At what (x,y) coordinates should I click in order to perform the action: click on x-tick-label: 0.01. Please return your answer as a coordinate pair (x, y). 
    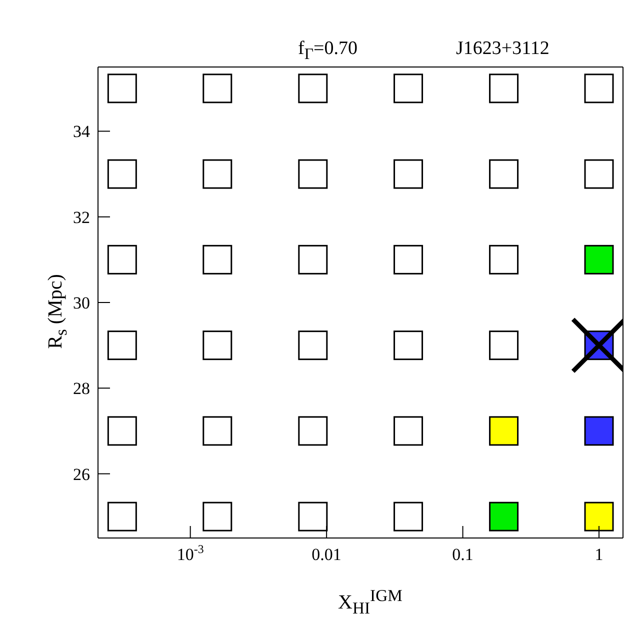
    Looking at the image, I should click on (327, 554).